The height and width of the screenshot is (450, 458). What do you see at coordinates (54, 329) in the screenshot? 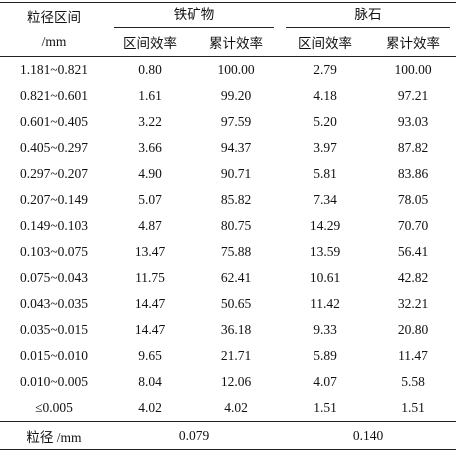
I see `size-range: 0.035~0.015` at bounding box center [54, 329].